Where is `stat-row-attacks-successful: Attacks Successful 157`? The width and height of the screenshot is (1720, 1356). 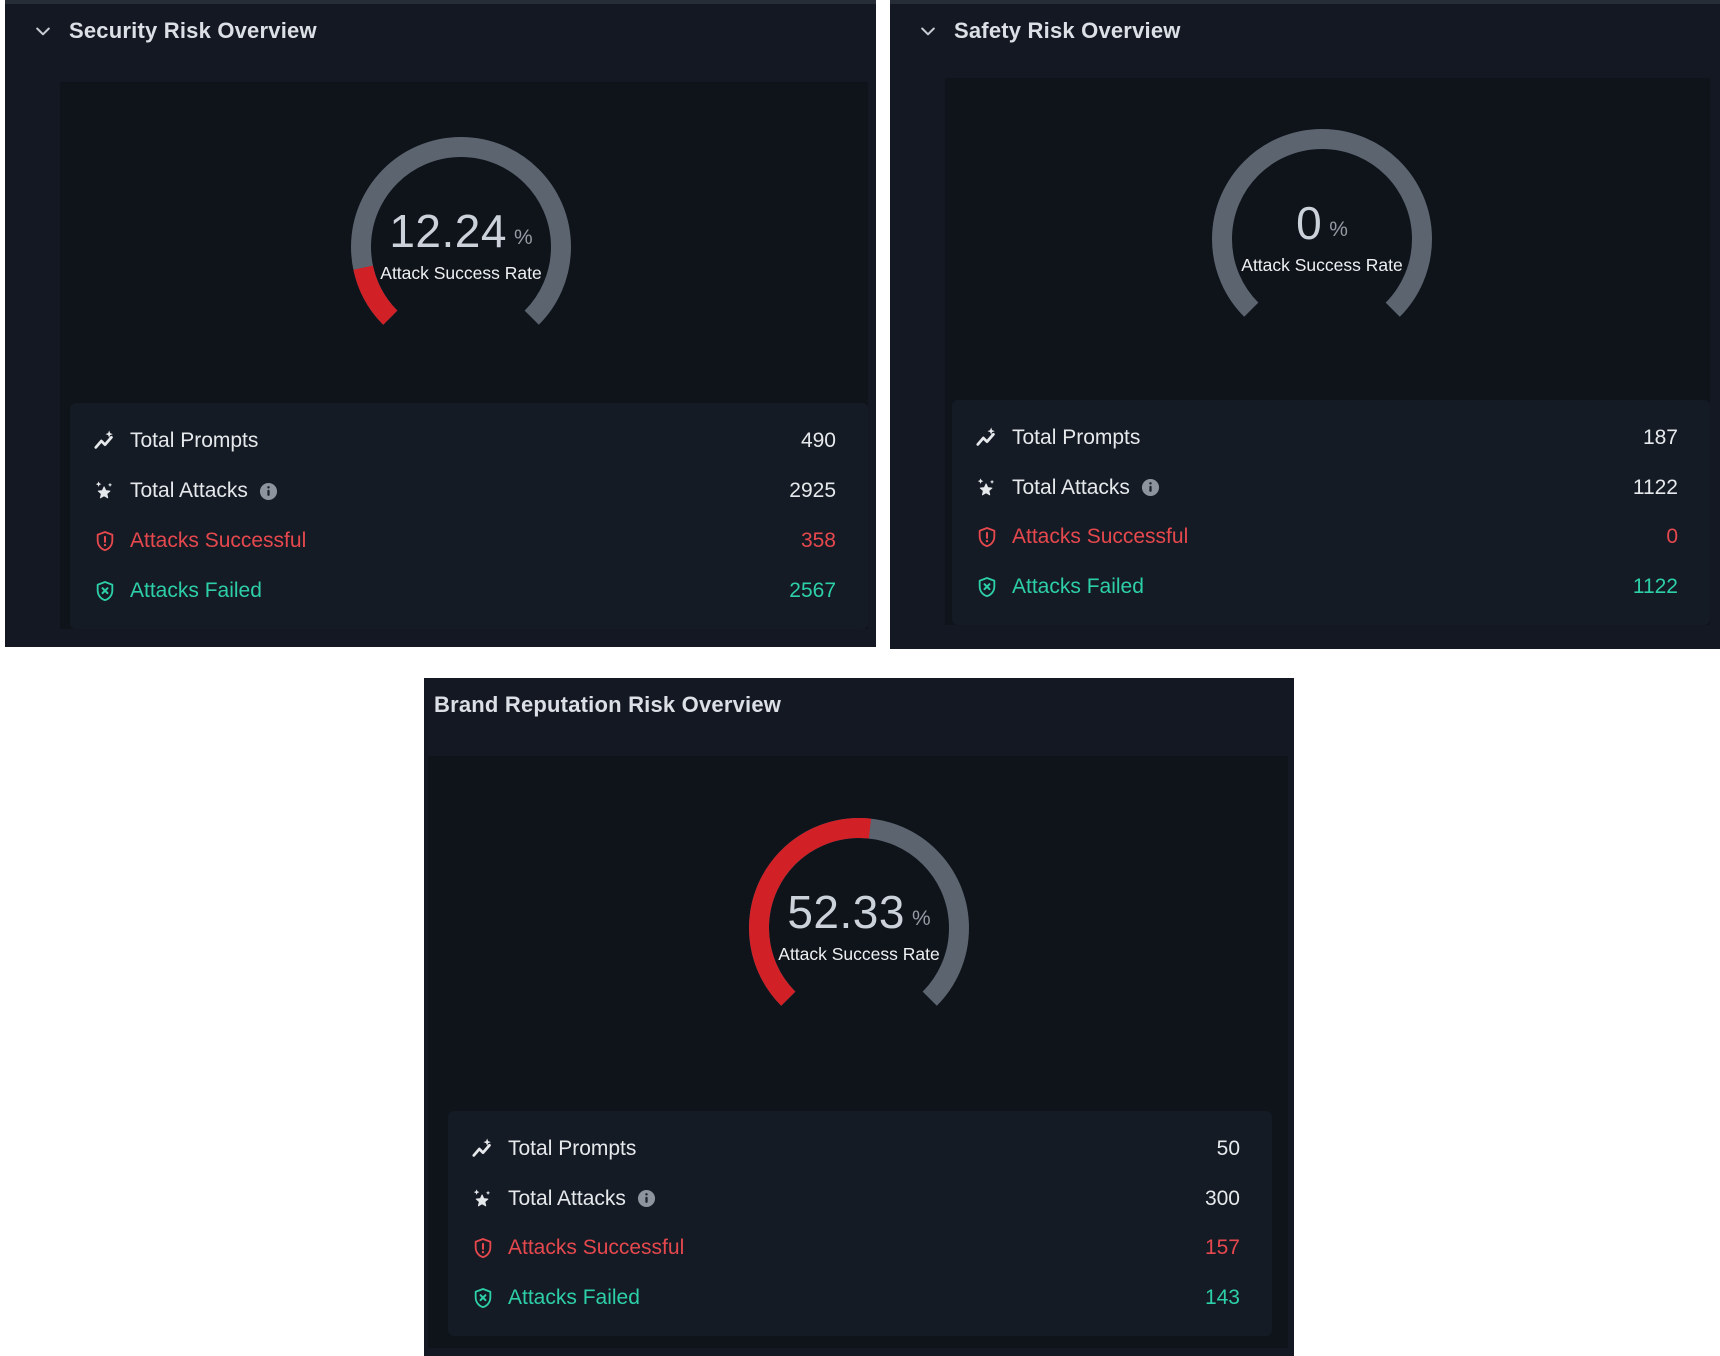 stat-row-attacks-successful: Attacks Successful 157 is located at coordinates (860, 1248).